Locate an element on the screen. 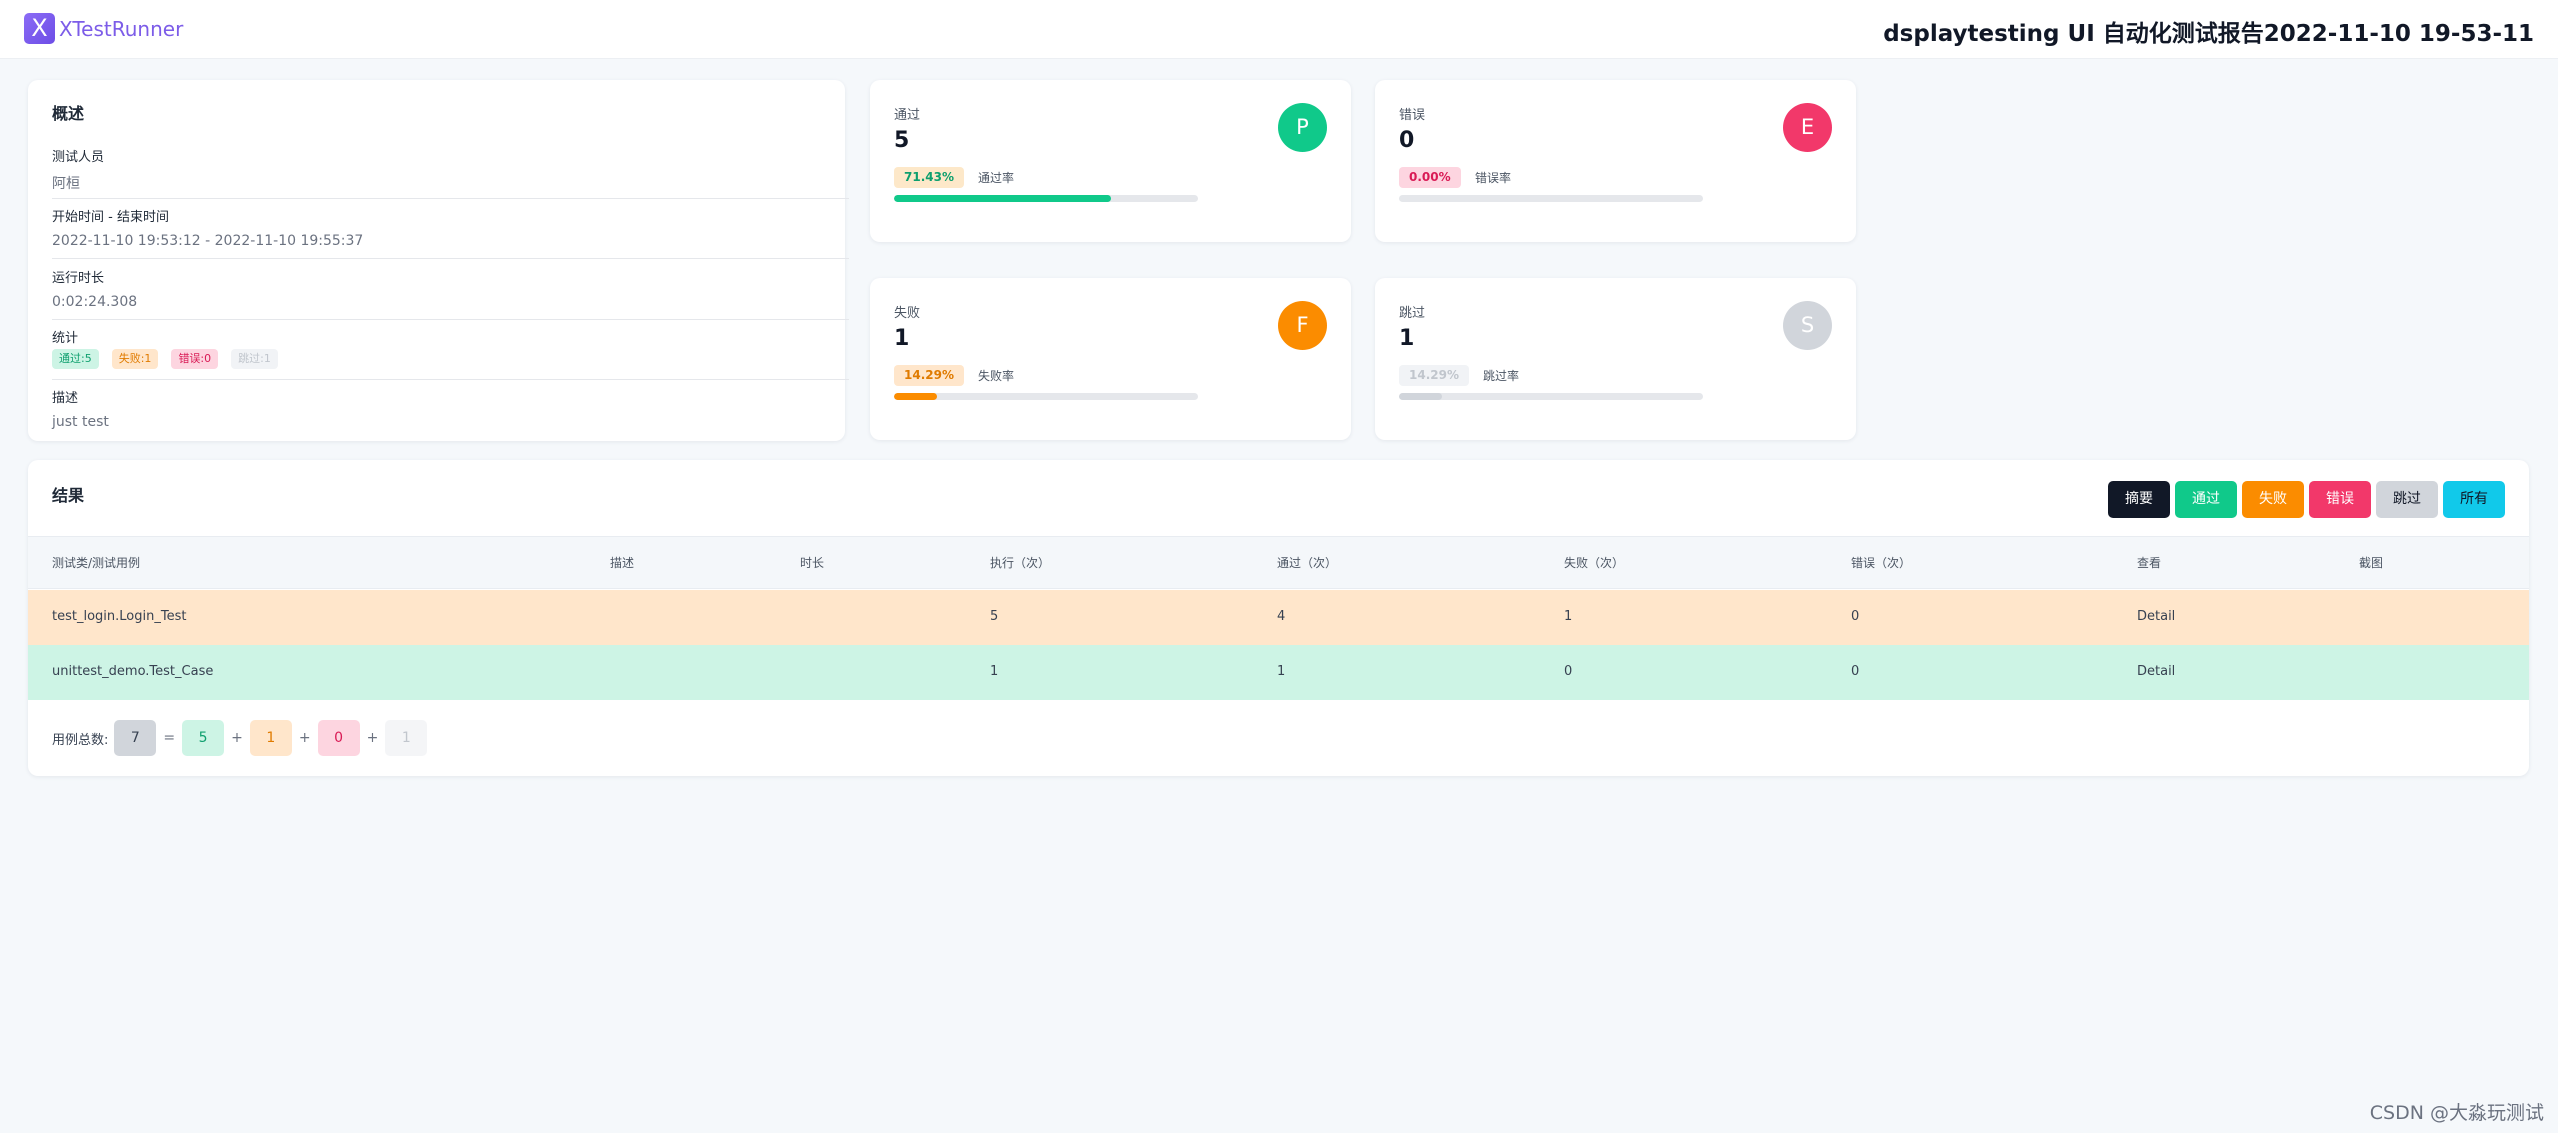 This screenshot has height=1133, width=2558. filter-error-button: 错误 is located at coordinates (2340, 499).